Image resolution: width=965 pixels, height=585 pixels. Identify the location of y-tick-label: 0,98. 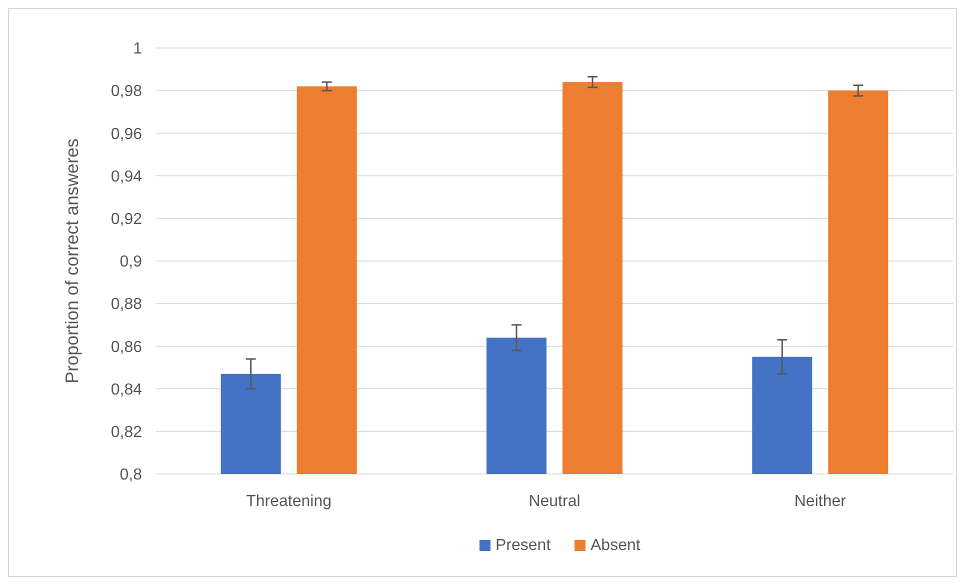
(126, 91).